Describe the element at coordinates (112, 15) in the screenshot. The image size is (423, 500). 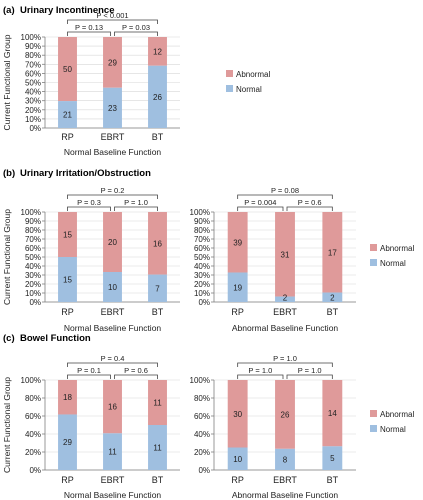
I see `p-value-label: P < 0.001` at that location.